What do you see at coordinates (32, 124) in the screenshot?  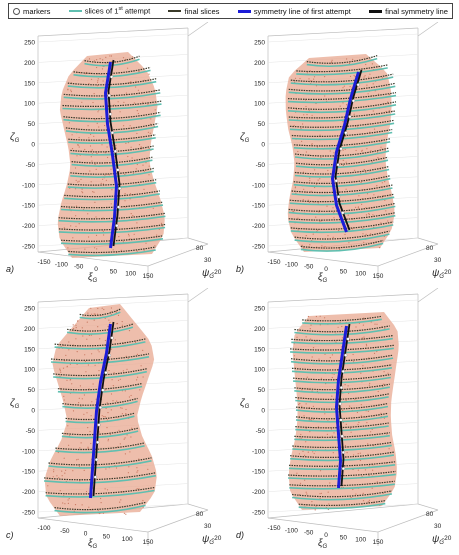 I see `z-tick-label: 50` at bounding box center [32, 124].